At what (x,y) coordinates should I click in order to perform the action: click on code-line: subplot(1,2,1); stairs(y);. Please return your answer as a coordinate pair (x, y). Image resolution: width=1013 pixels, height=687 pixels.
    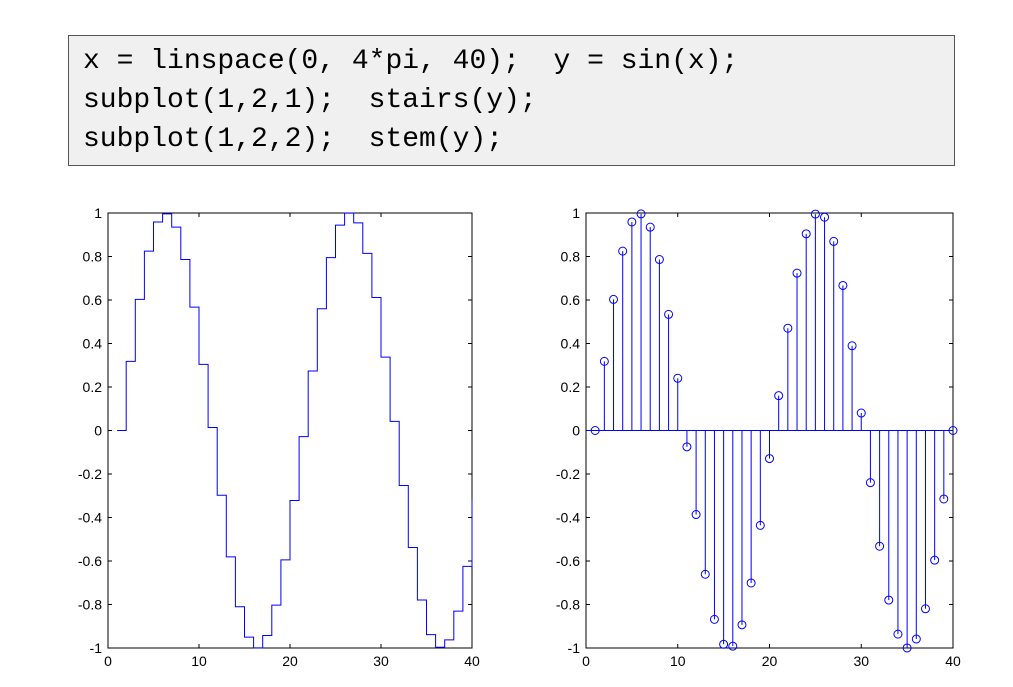
    Looking at the image, I should click on (310, 100).